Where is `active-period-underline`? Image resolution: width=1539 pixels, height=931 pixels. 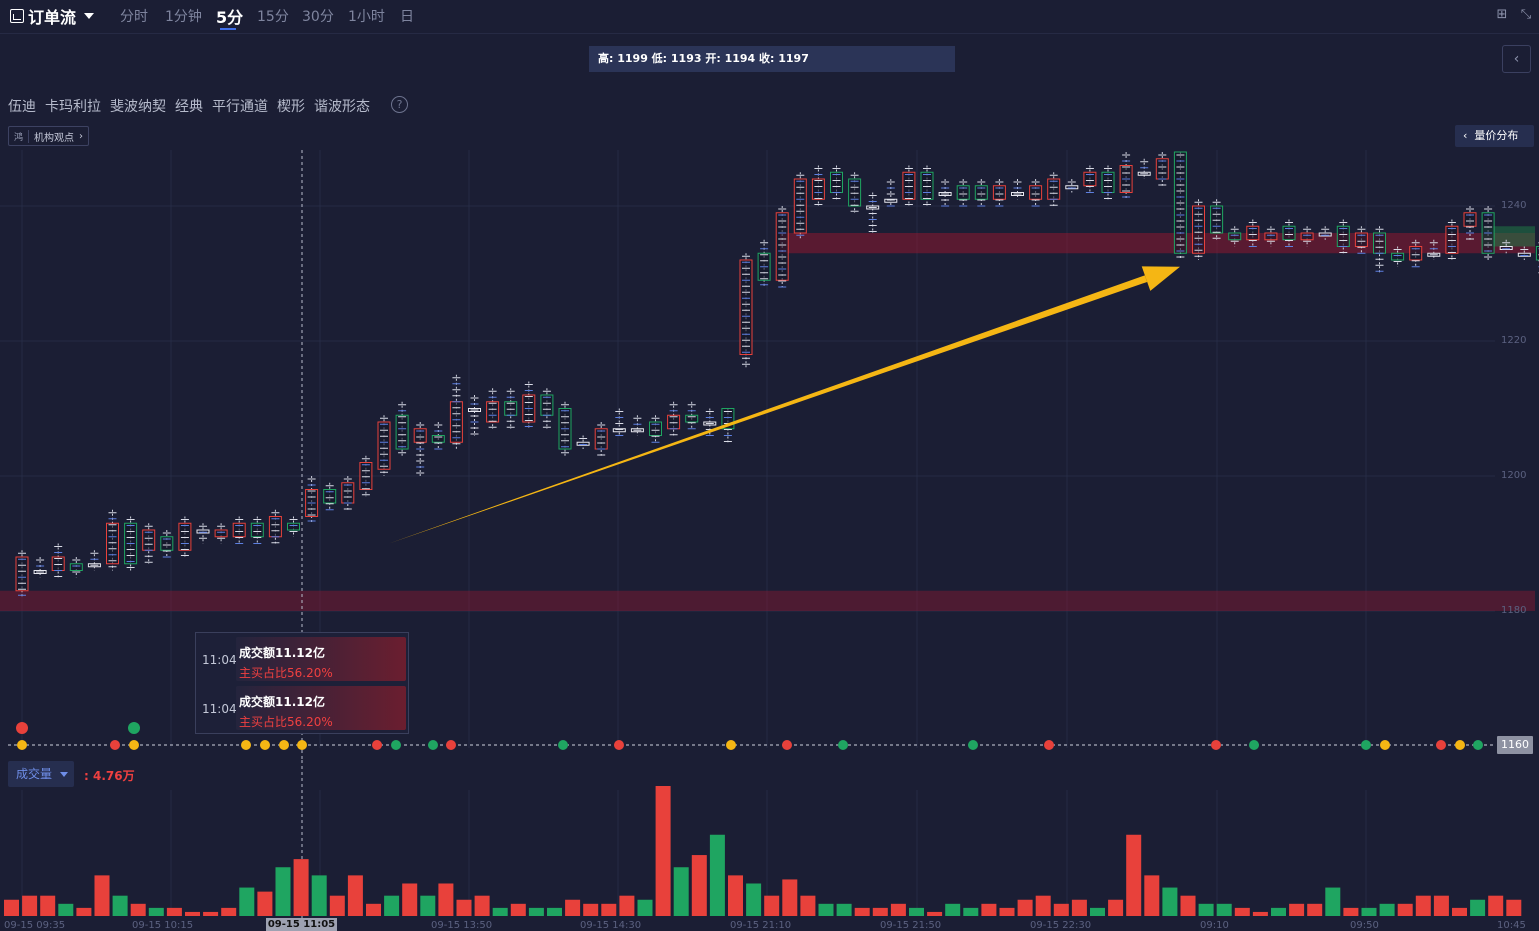 active-period-underline is located at coordinates (228, 29).